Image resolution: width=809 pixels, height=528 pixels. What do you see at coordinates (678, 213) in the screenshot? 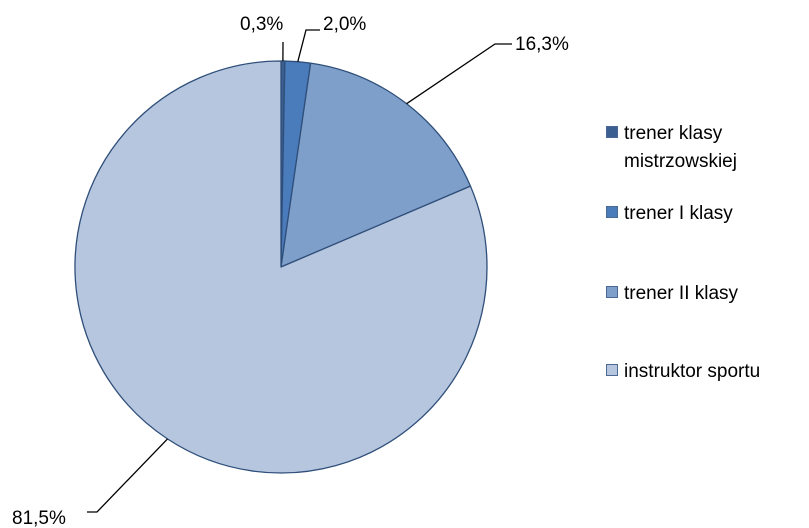
I see `legend-label: trener I klasy` at bounding box center [678, 213].